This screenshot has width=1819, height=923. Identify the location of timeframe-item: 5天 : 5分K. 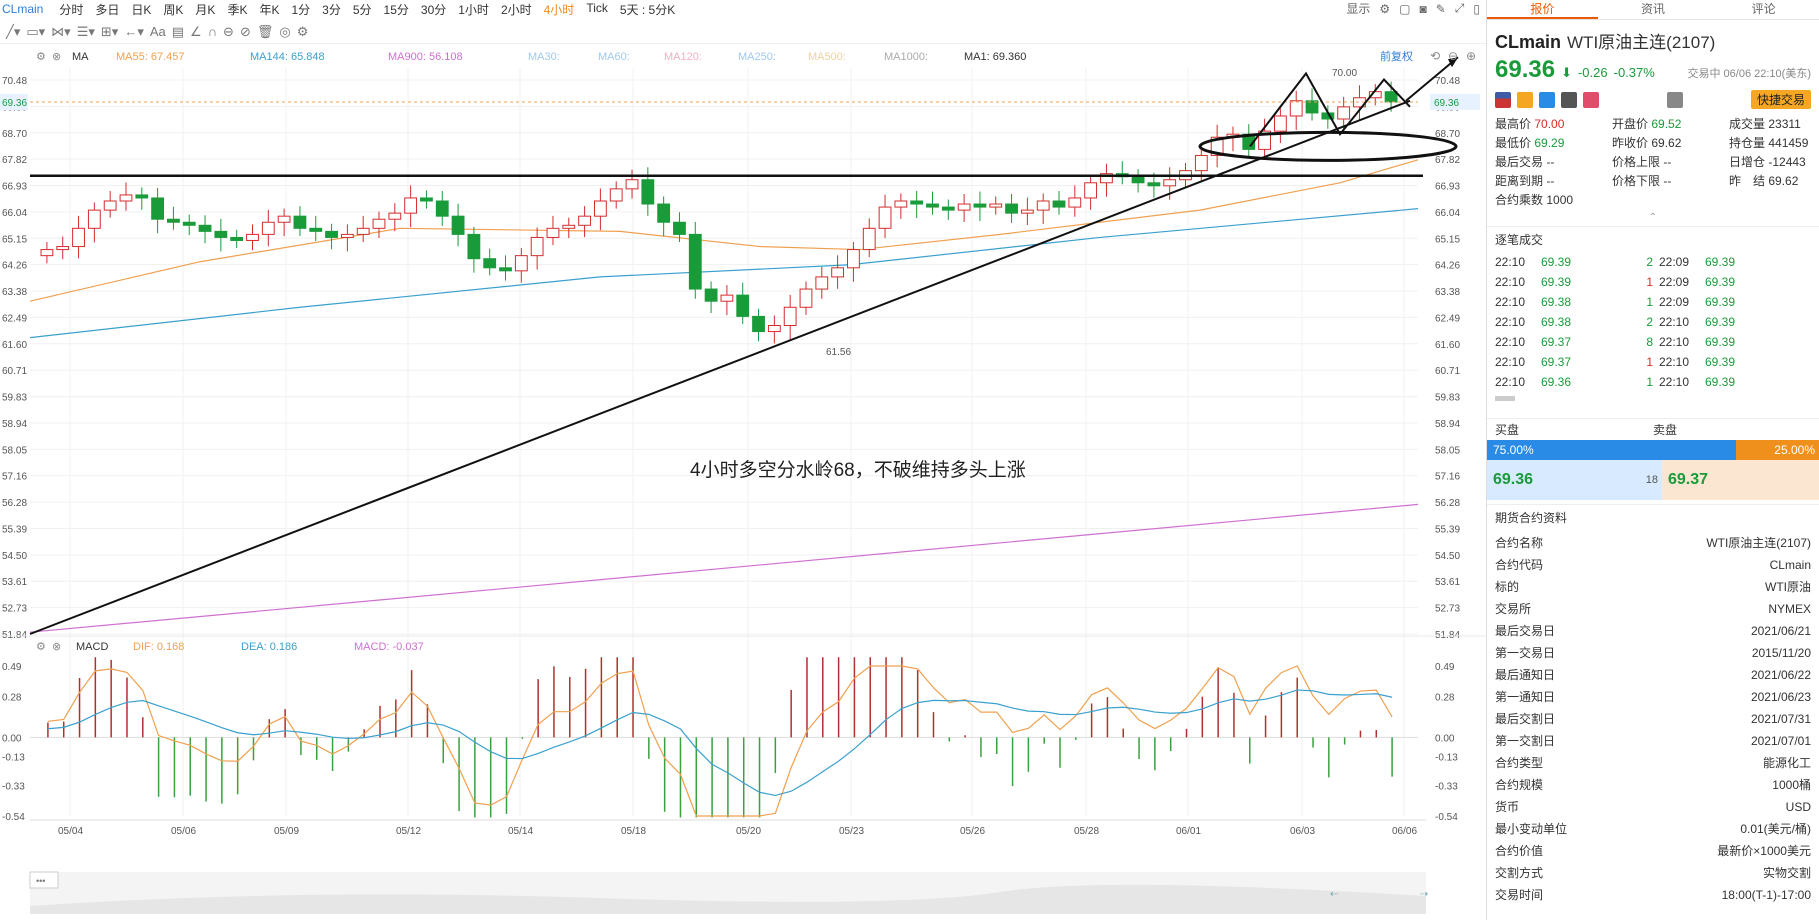
(647, 9).